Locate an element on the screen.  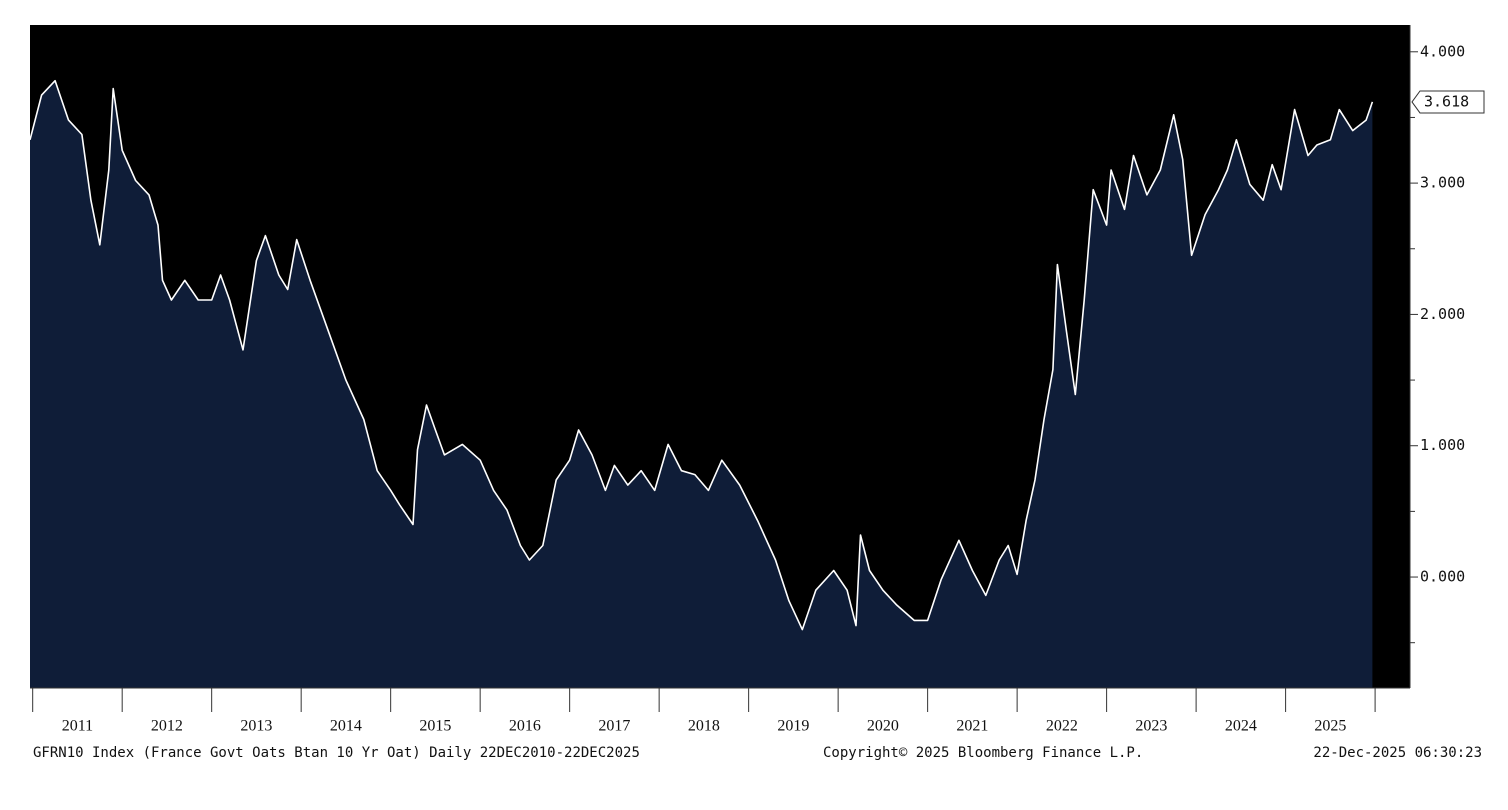
x-tick-label: 2014 is located at coordinates (346, 726).